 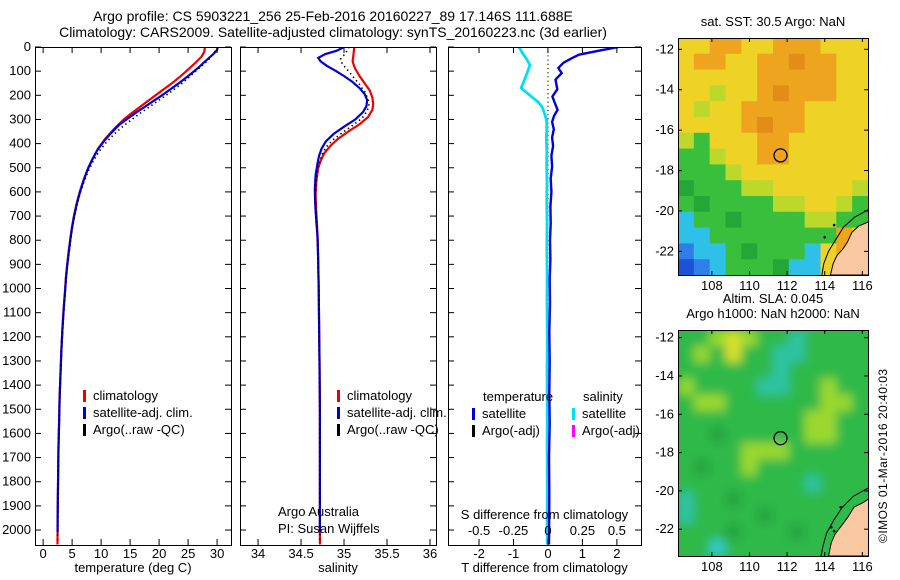 What do you see at coordinates (20, 239) in the screenshot?
I see `tick-label: 800` at bounding box center [20, 239].